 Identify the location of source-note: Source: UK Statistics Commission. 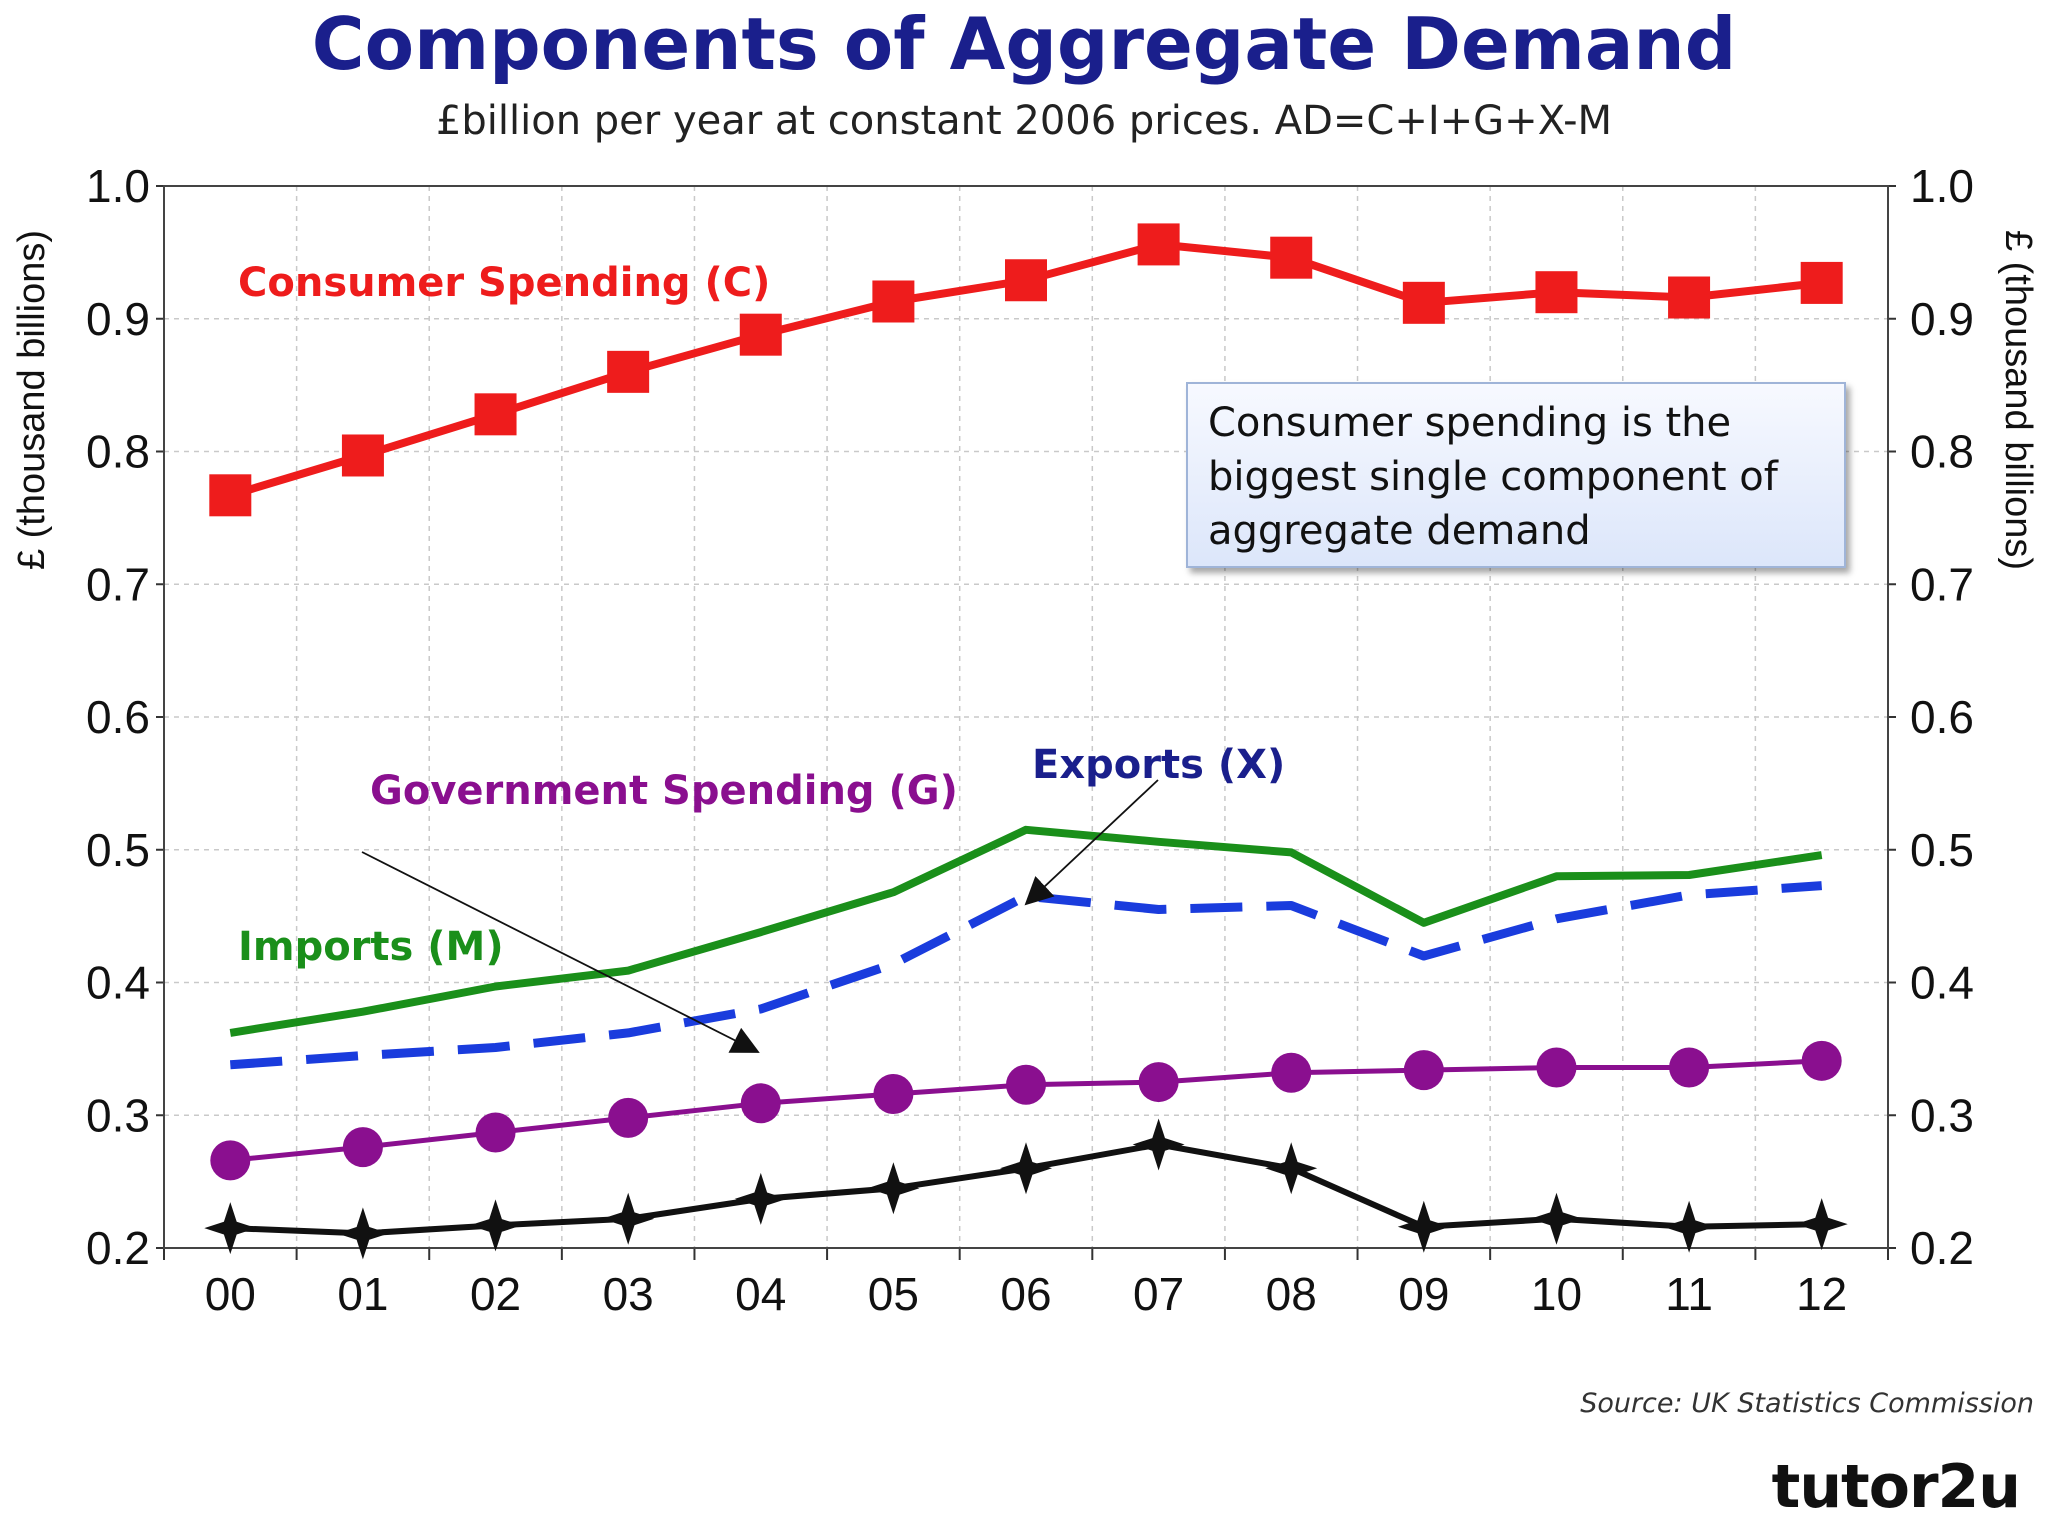
(1807, 1403).